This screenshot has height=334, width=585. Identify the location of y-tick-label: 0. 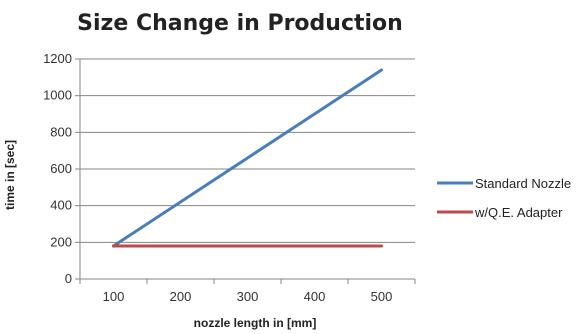
(68, 278).